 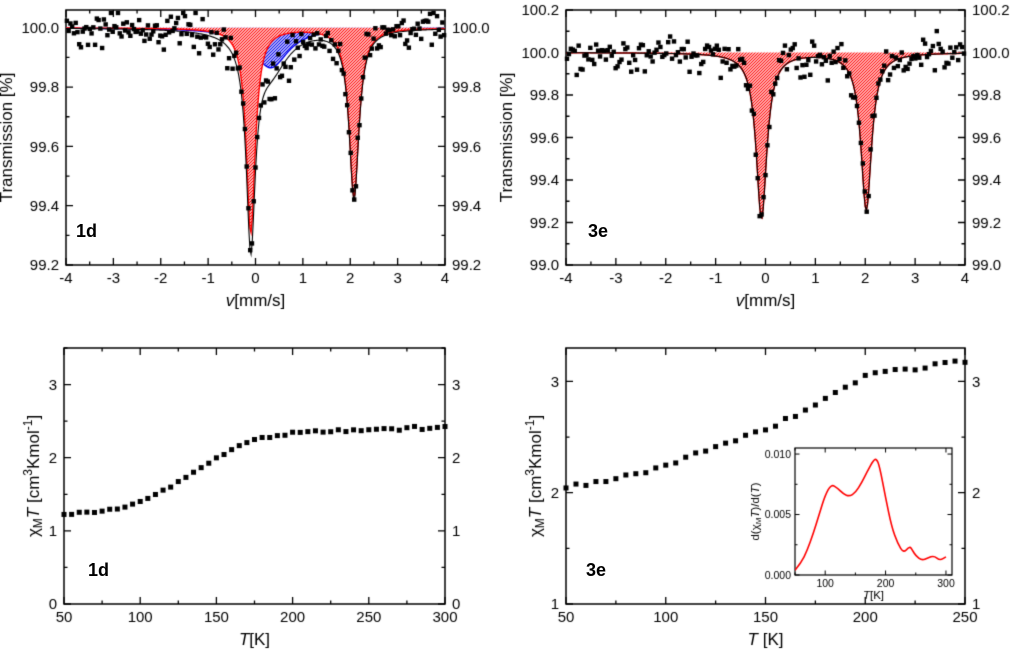 What do you see at coordinates (99, 570) in the screenshot?
I see `panel-label-chiT-1d: 1d` at bounding box center [99, 570].